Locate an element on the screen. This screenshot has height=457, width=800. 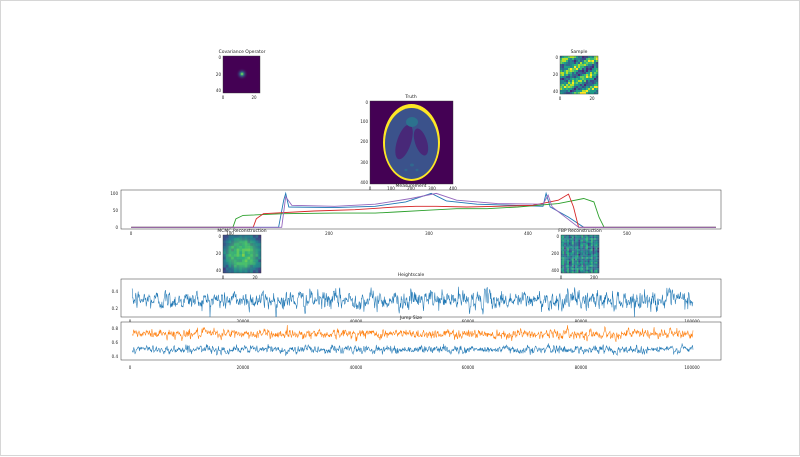
x-tick-label: 80000 is located at coordinates (581, 321).